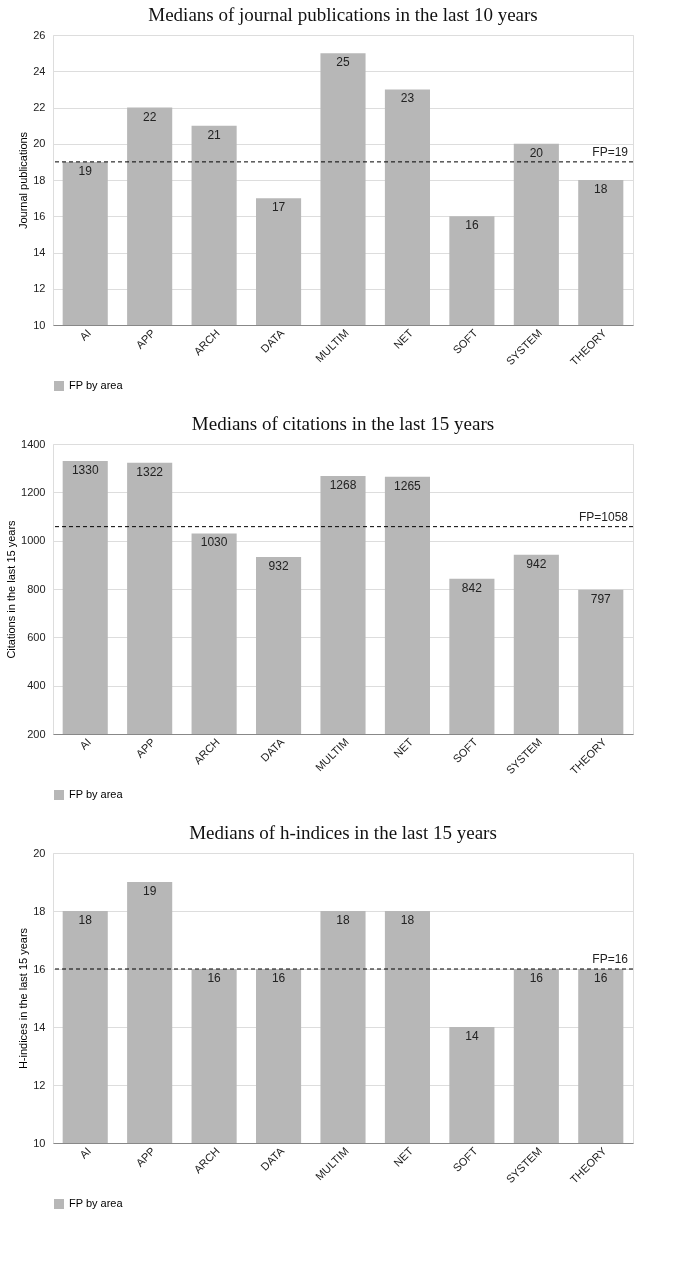 Image resolution: width=688 pixels, height=1272 pixels. What do you see at coordinates (603, 516) in the screenshot?
I see `ref-line-label: FP=1058` at bounding box center [603, 516].